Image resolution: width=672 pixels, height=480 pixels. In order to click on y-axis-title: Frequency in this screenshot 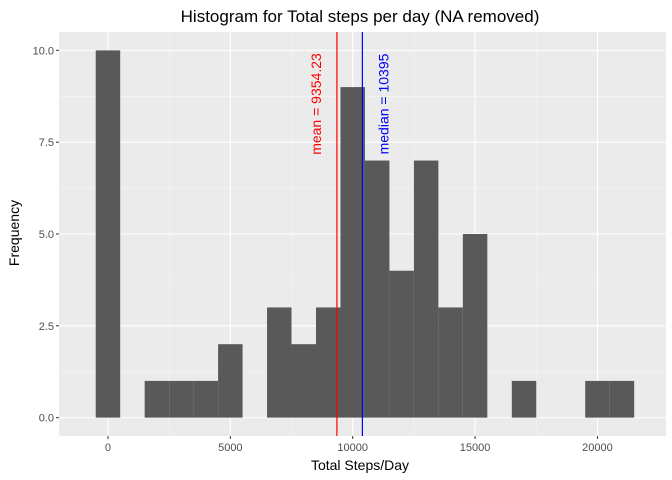, I will do `click(14, 233)`.